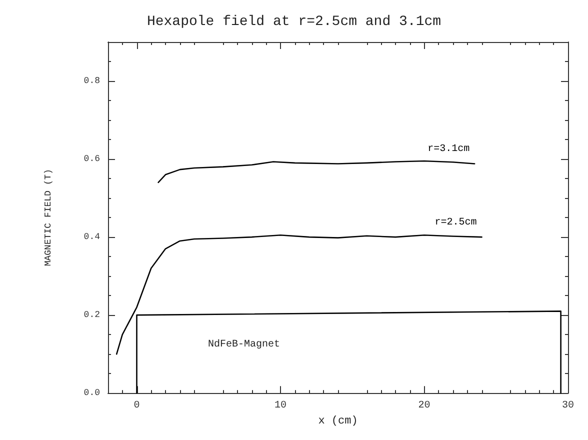  I want to click on y-tick-label: 0.4, so click(92, 237).